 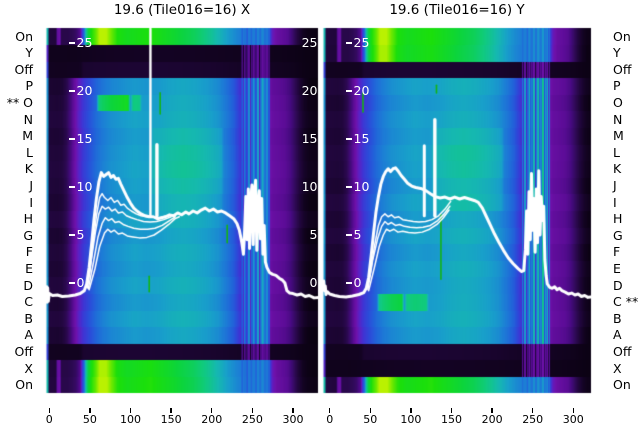 I want to click on x-tick-label-p0-150: 150, so click(x=171, y=419).